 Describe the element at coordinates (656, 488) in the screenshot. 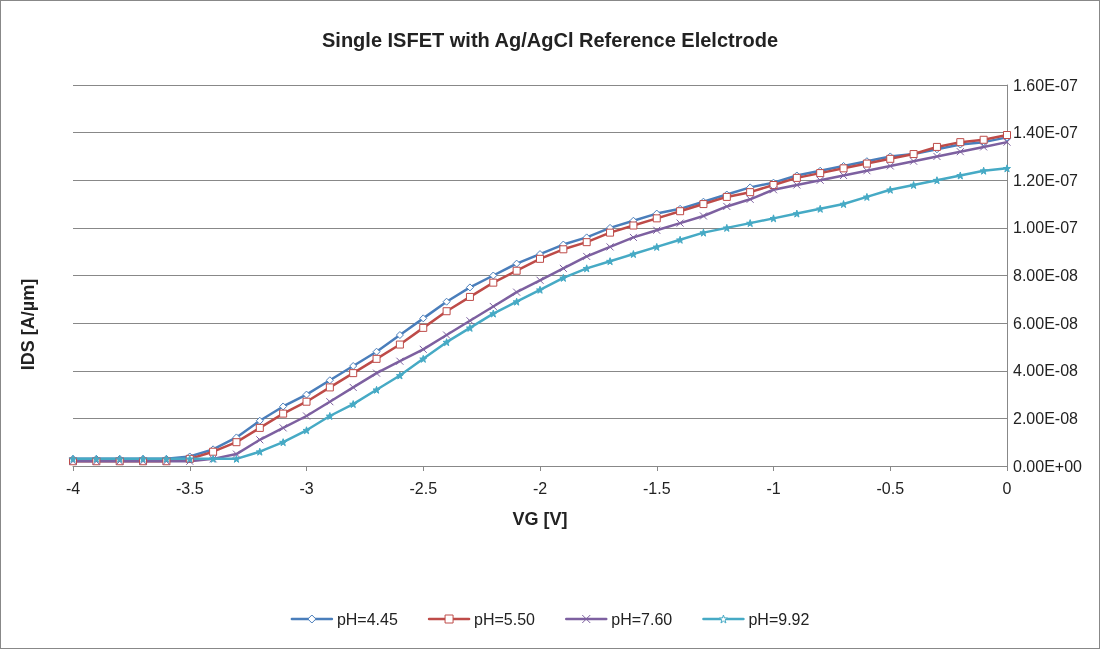

I see `x-tick-label: -1.5` at that location.